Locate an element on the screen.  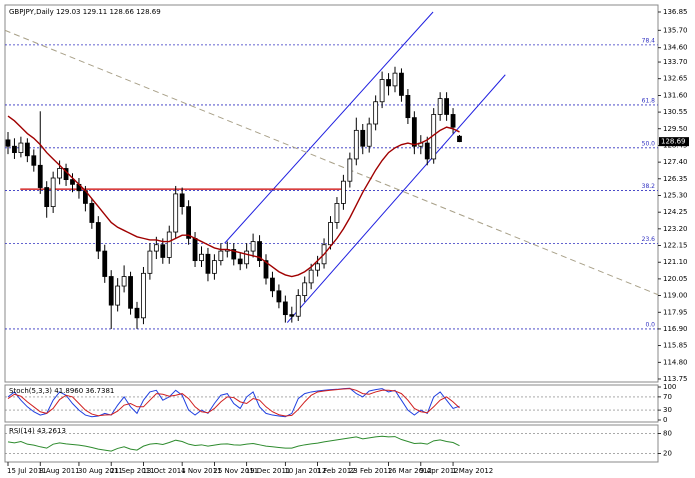
rsi-panel is located at coordinates (331, 443).